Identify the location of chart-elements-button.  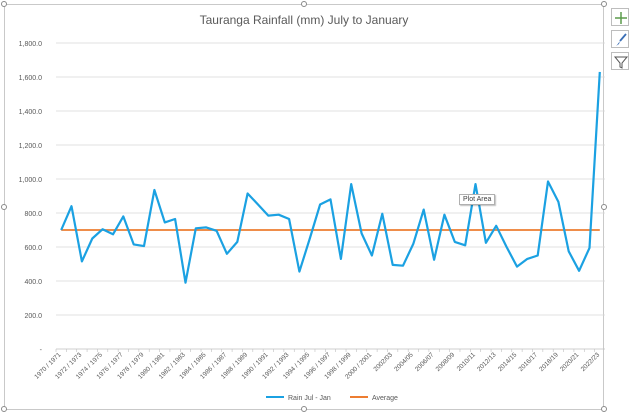
(620, 17).